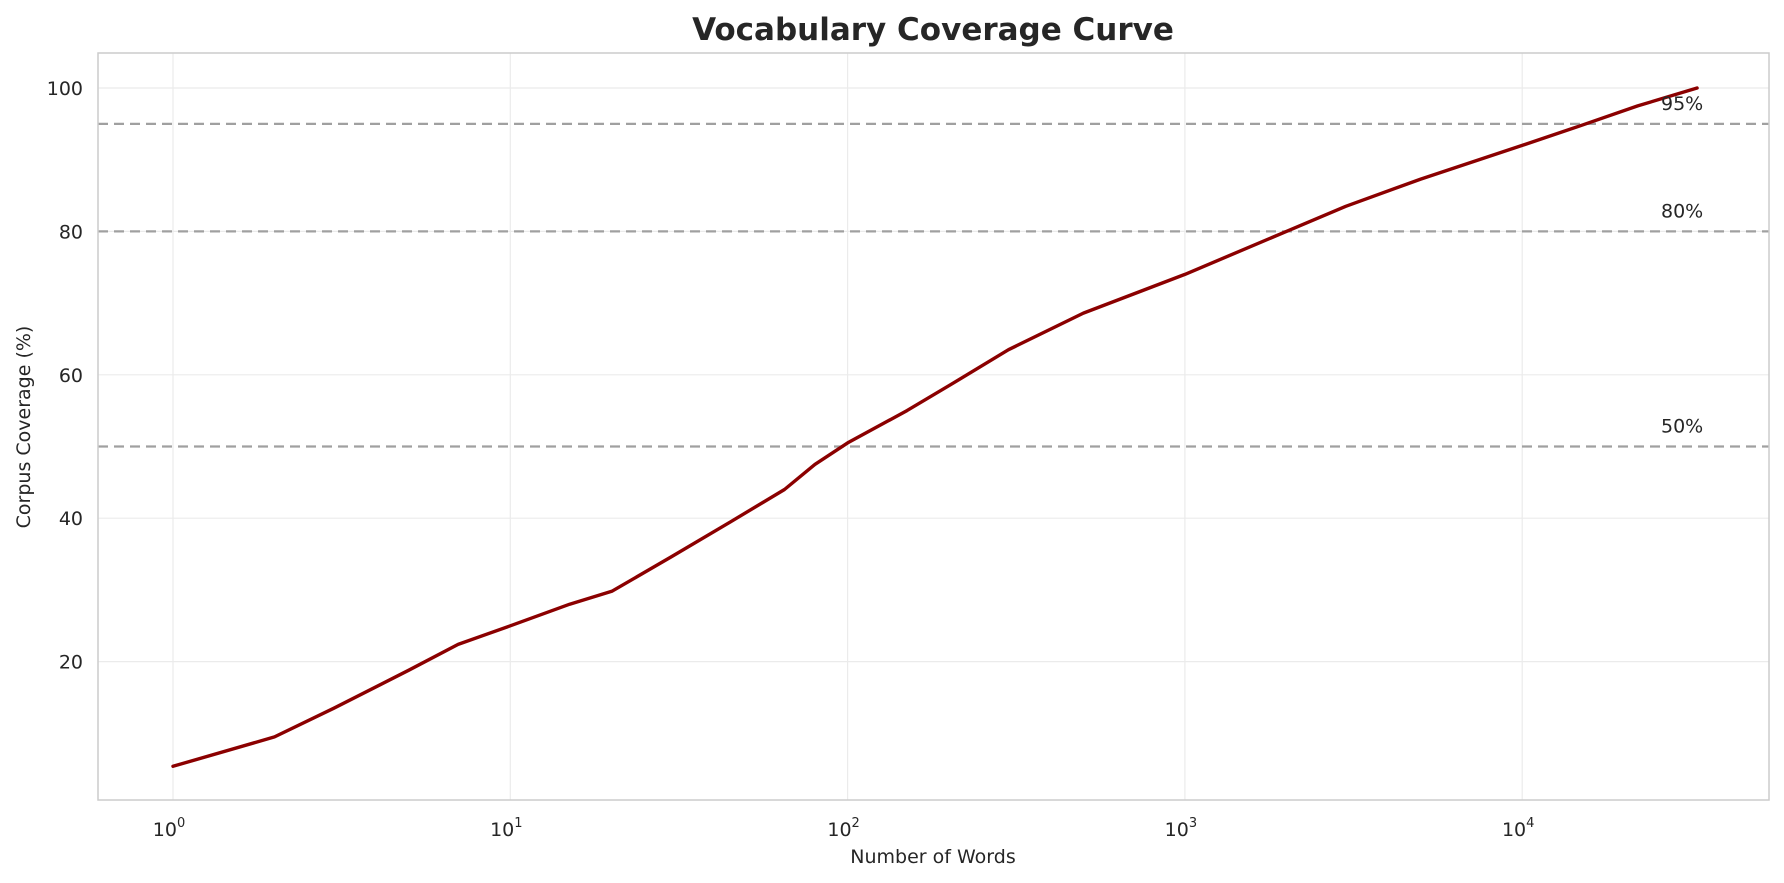 This screenshot has width=1784, height=883. I want to click on y-axis-label: Corpus Coverage (%), so click(24, 427).